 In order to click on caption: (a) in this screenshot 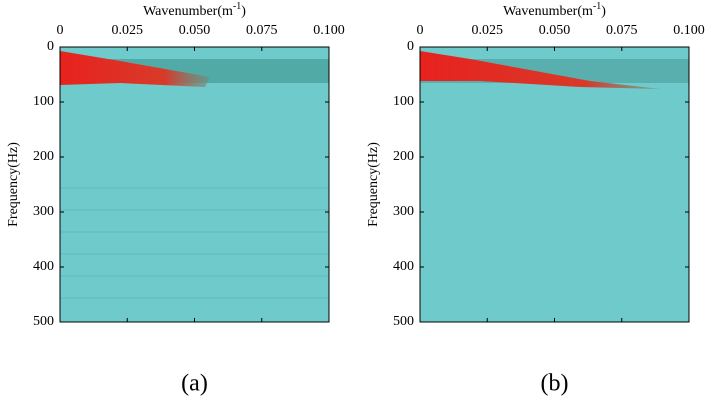, I will do `click(194, 384)`.